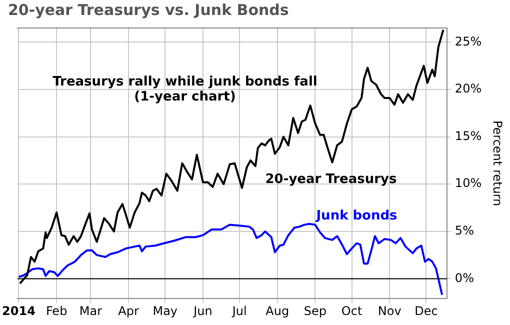  What do you see at coordinates (468, 183) in the screenshot?
I see `y-tick-label: 10%` at bounding box center [468, 183].